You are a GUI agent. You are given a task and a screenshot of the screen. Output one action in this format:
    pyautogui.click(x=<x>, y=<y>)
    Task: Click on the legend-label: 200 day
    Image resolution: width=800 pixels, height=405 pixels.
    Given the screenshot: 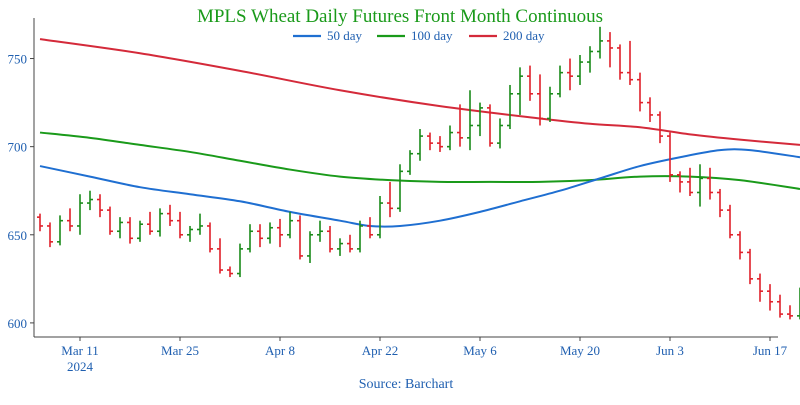 What is the action you would take?
    pyautogui.click(x=524, y=35)
    